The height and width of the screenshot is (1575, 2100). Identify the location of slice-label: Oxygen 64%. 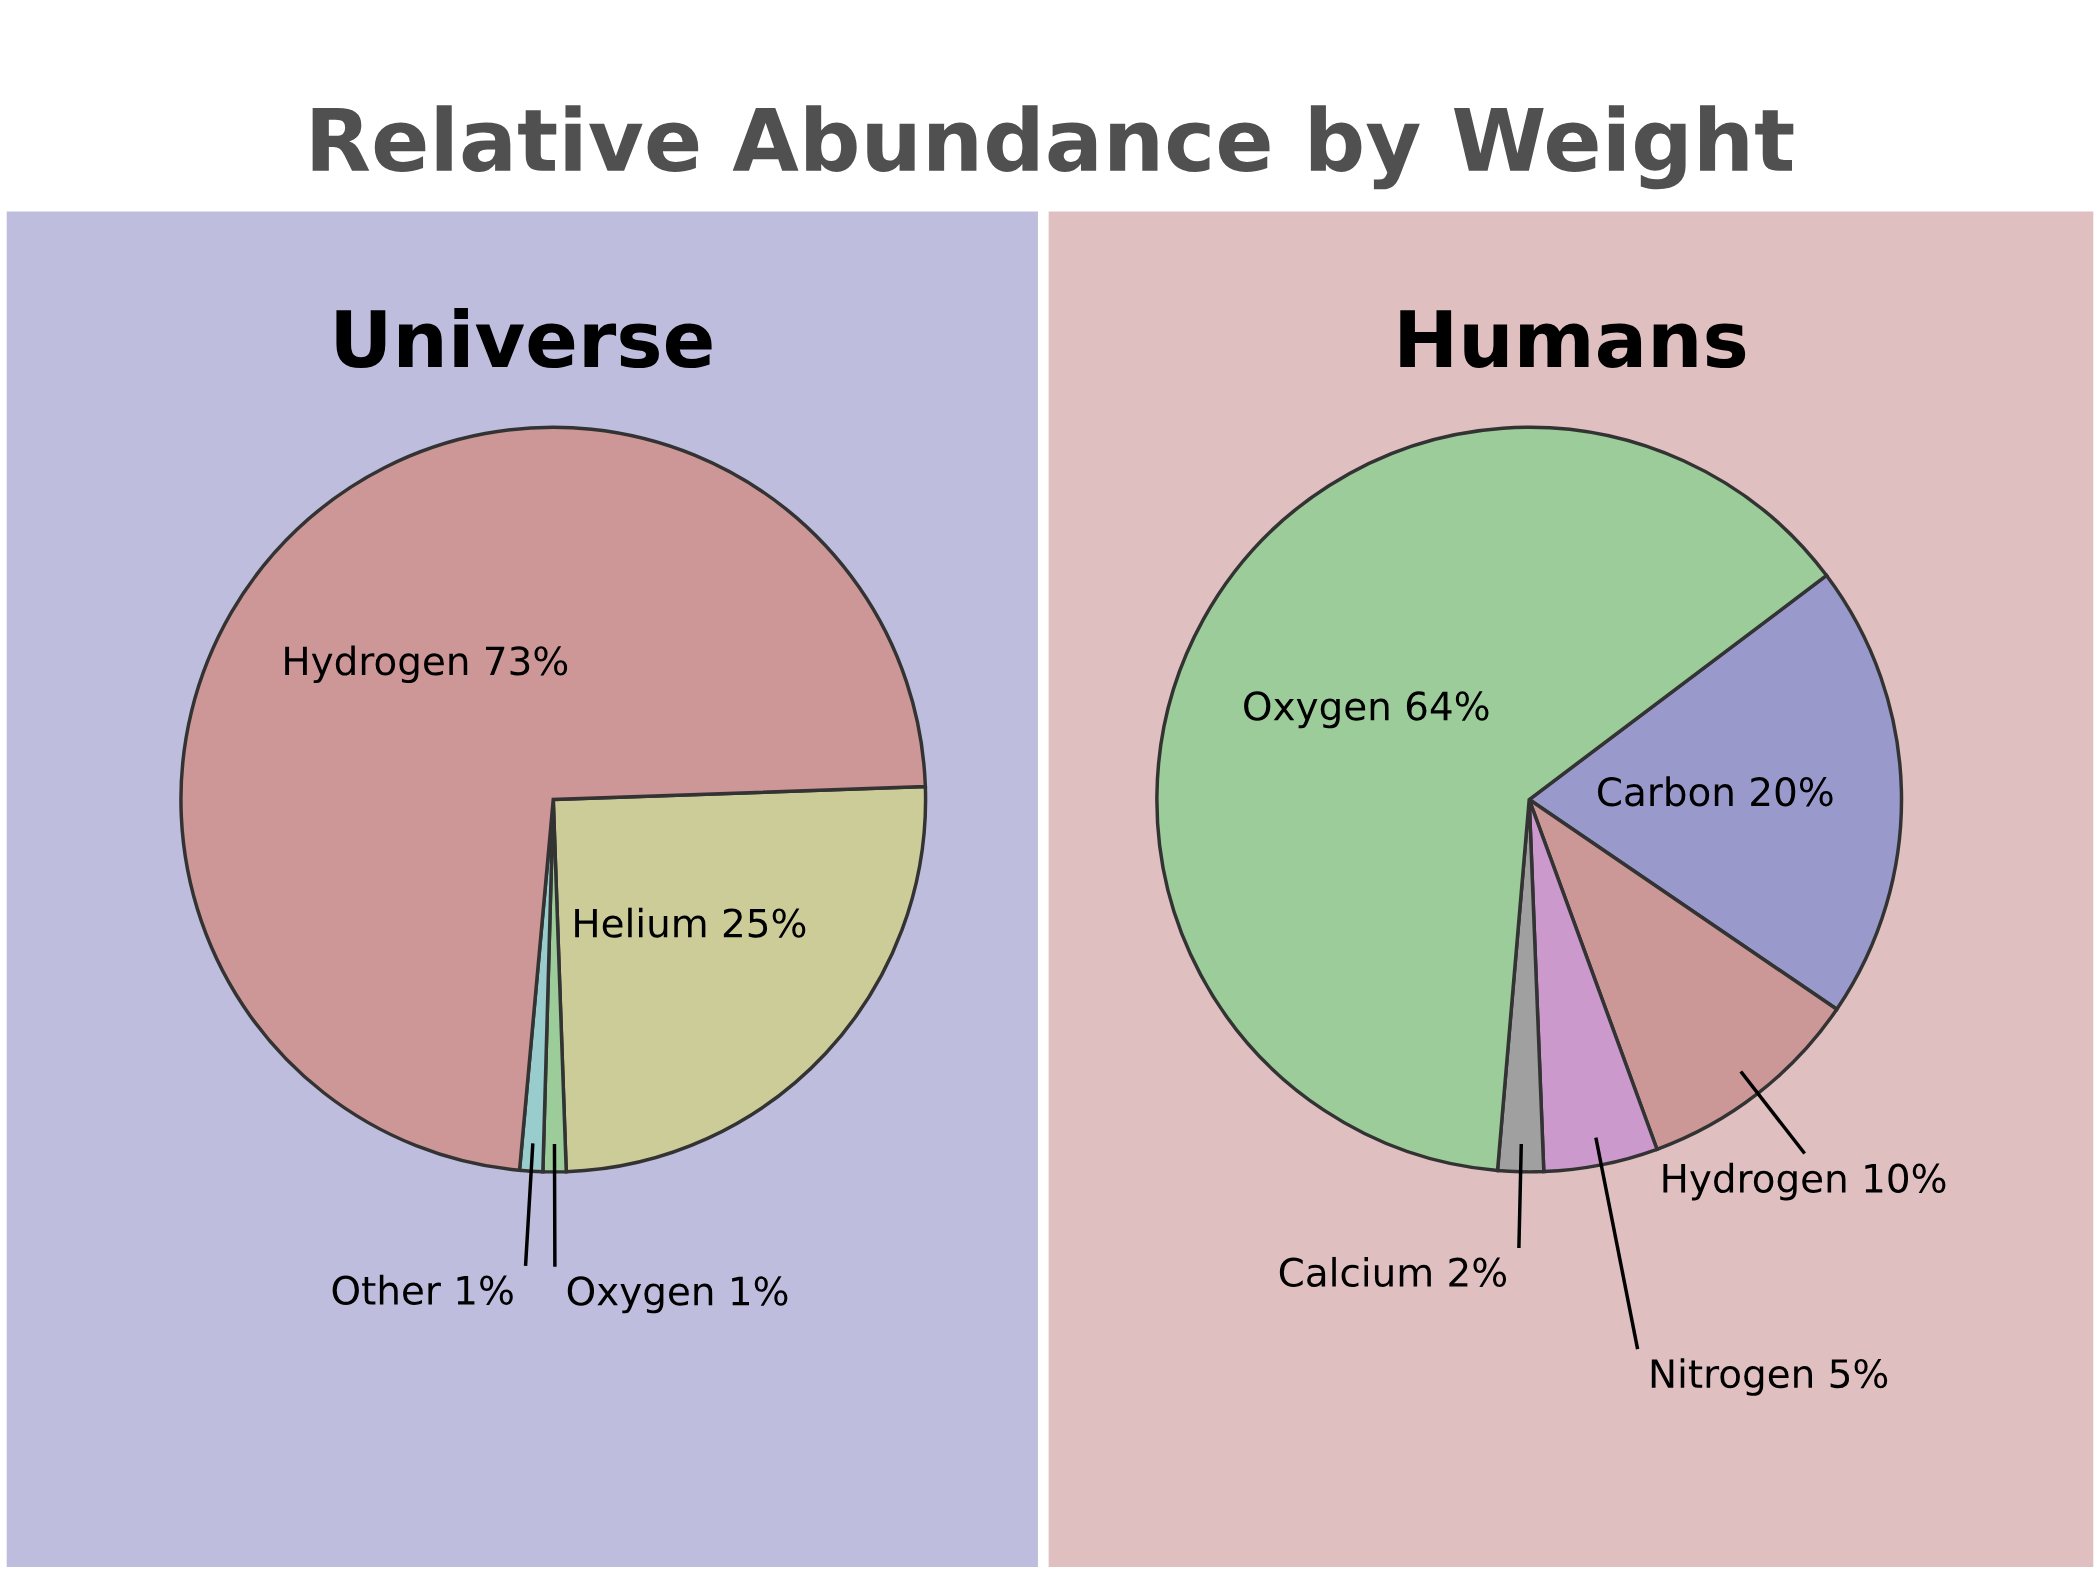
(1366, 710).